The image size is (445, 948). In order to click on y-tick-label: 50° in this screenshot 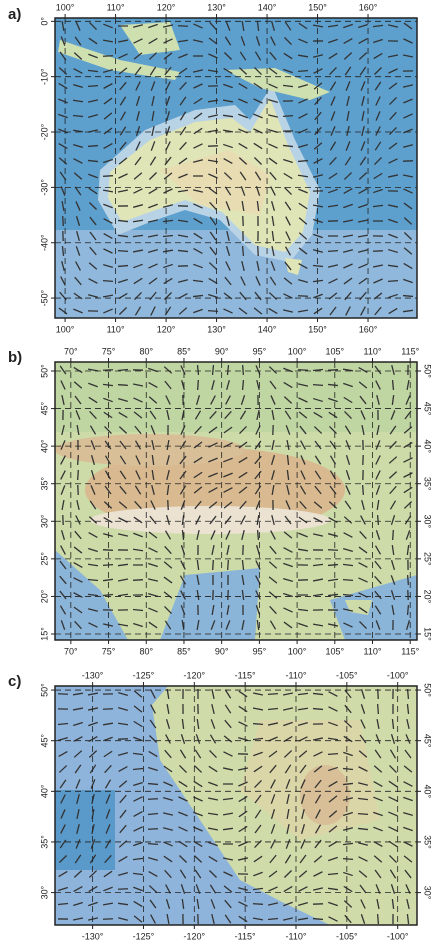, I will do `click(428, 371)`.